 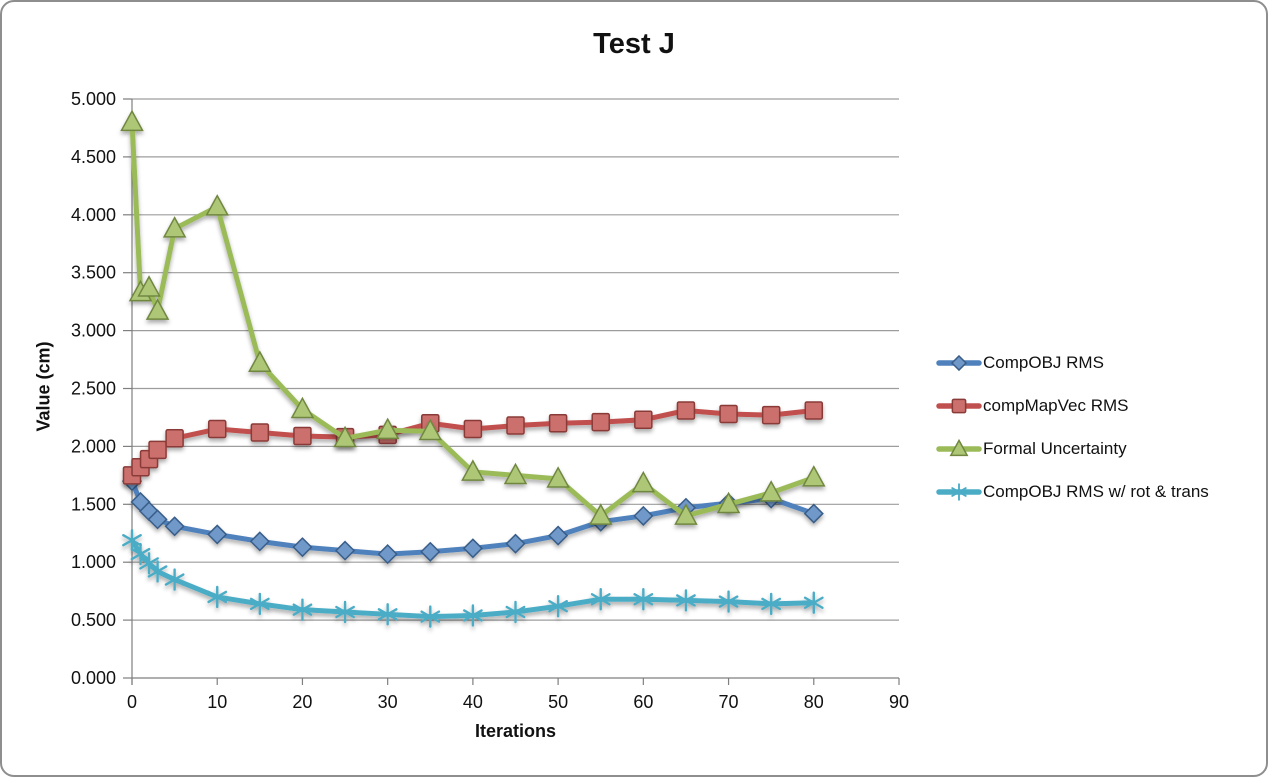 What do you see at coordinates (643, 702) in the screenshot?
I see `x-tick-label: 60` at bounding box center [643, 702].